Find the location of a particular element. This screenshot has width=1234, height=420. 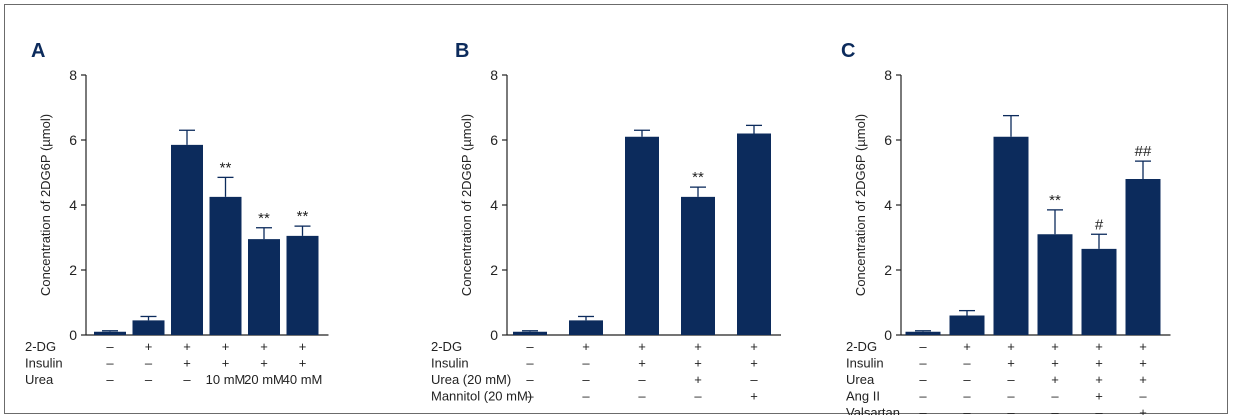

condition-cell: 10 mM is located at coordinates (226, 379).